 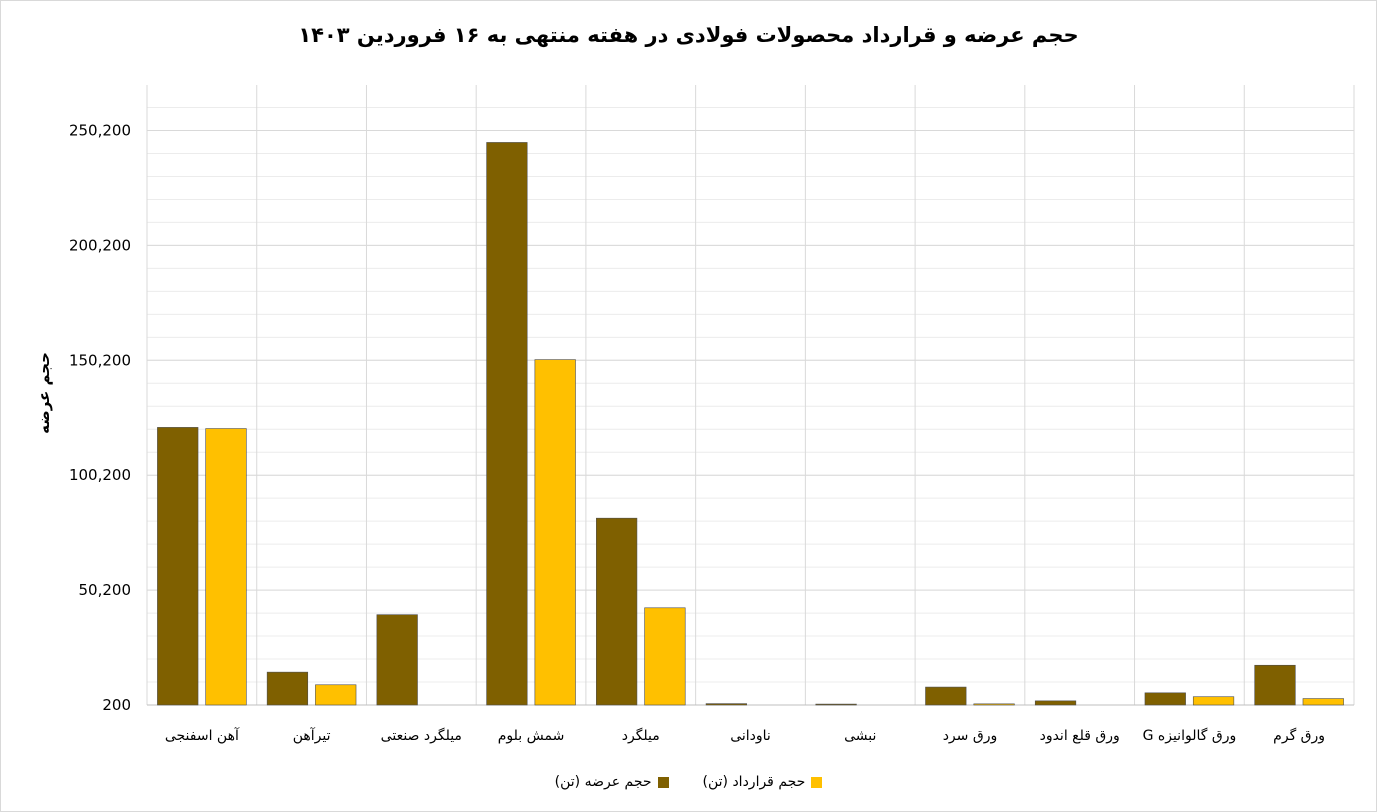 I want to click on category-label: میلگرد صنعتی, so click(x=421, y=735).